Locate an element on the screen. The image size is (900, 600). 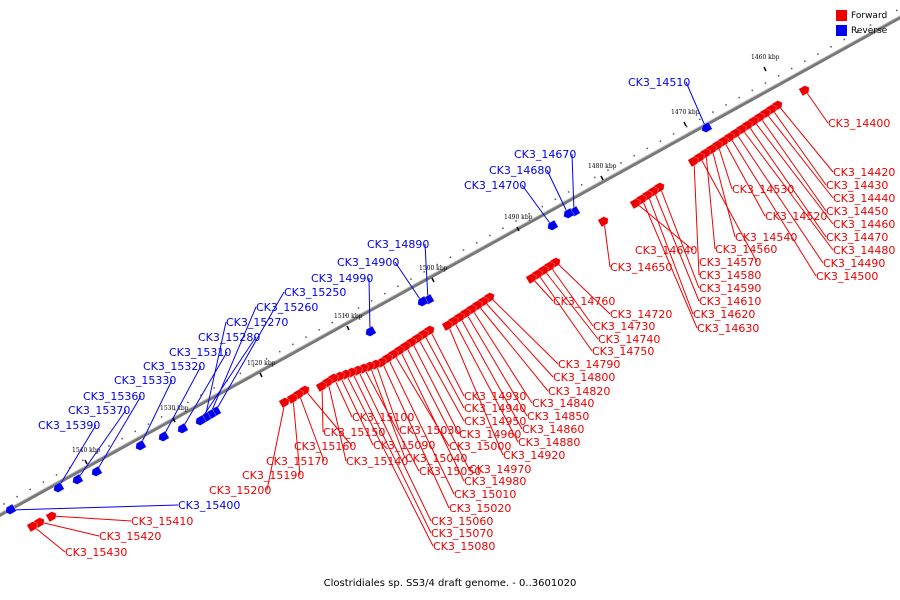
gene-label: CK3_14860 is located at coordinates (553, 429).